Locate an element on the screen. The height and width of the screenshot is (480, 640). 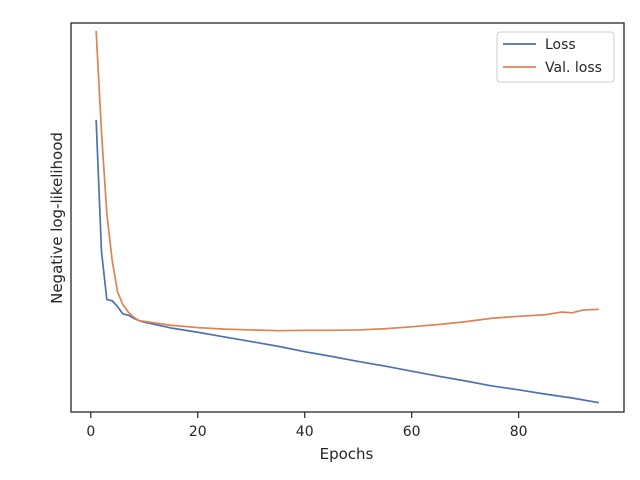
x-tick-label: 20 is located at coordinates (198, 432).